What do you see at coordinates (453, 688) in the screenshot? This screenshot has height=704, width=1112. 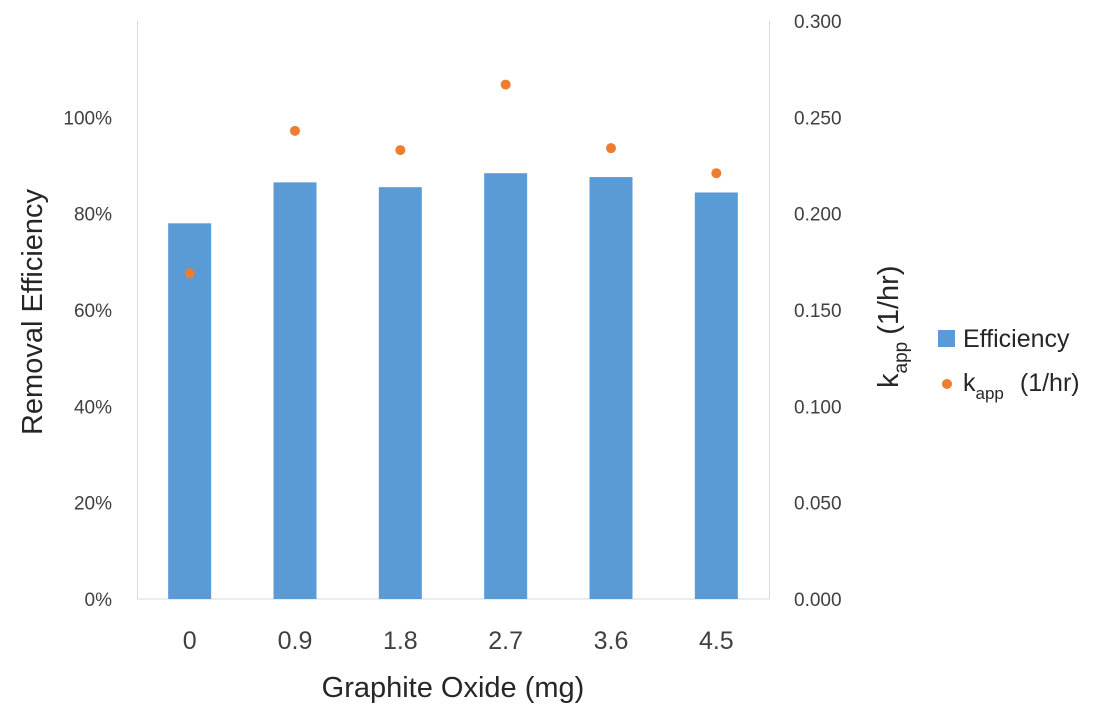 I see `x-axis-title: Graphite Oxide (mg)` at bounding box center [453, 688].